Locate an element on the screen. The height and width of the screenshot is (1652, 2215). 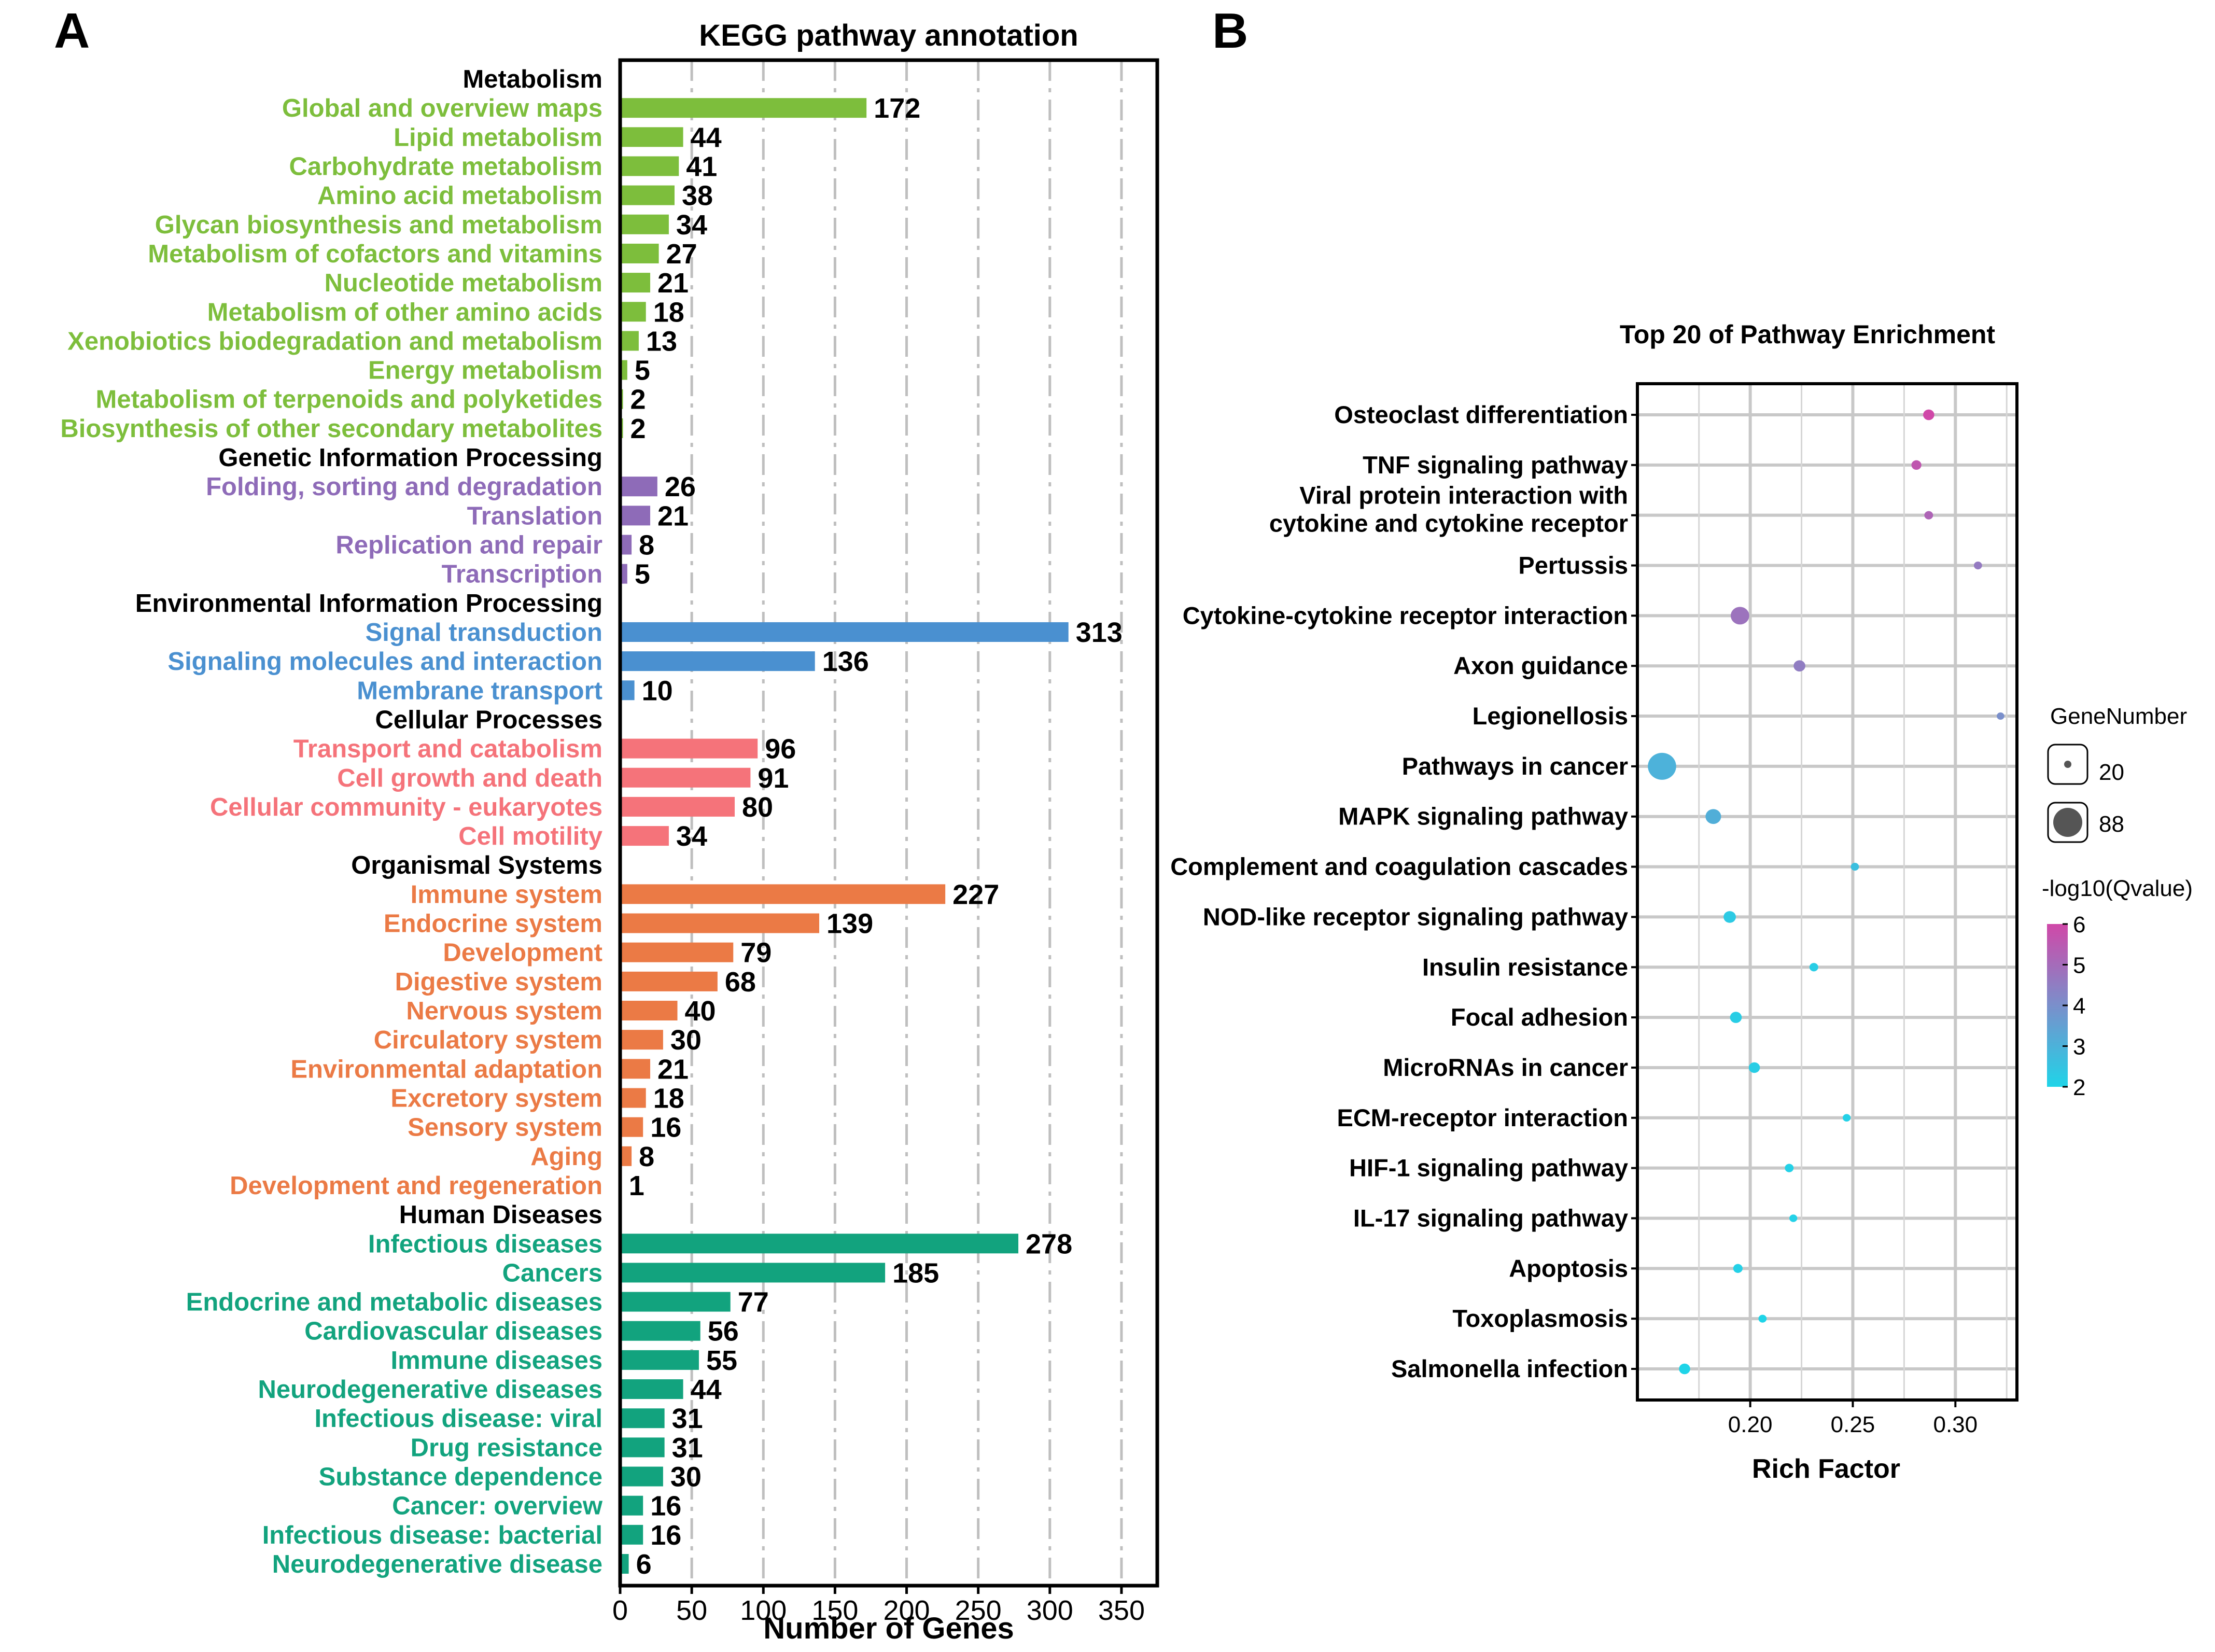
category-label: Global and overview maps is located at coordinates (442, 108).